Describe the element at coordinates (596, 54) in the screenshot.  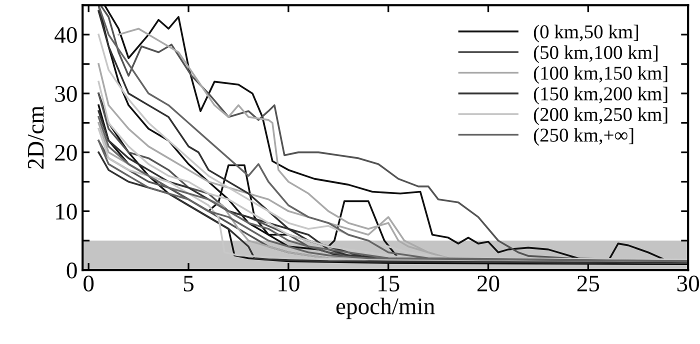
I see `legend-label: (50 km,100 km]` at that location.